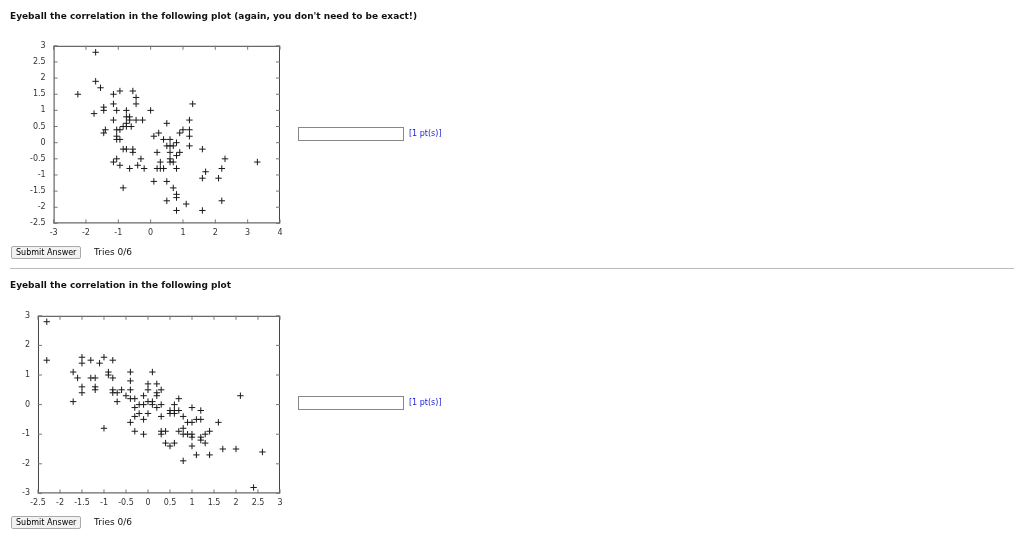 This screenshot has width=1024, height=537. What do you see at coordinates (53, 233) in the screenshot?
I see `x-tick-label: -3` at bounding box center [53, 233].